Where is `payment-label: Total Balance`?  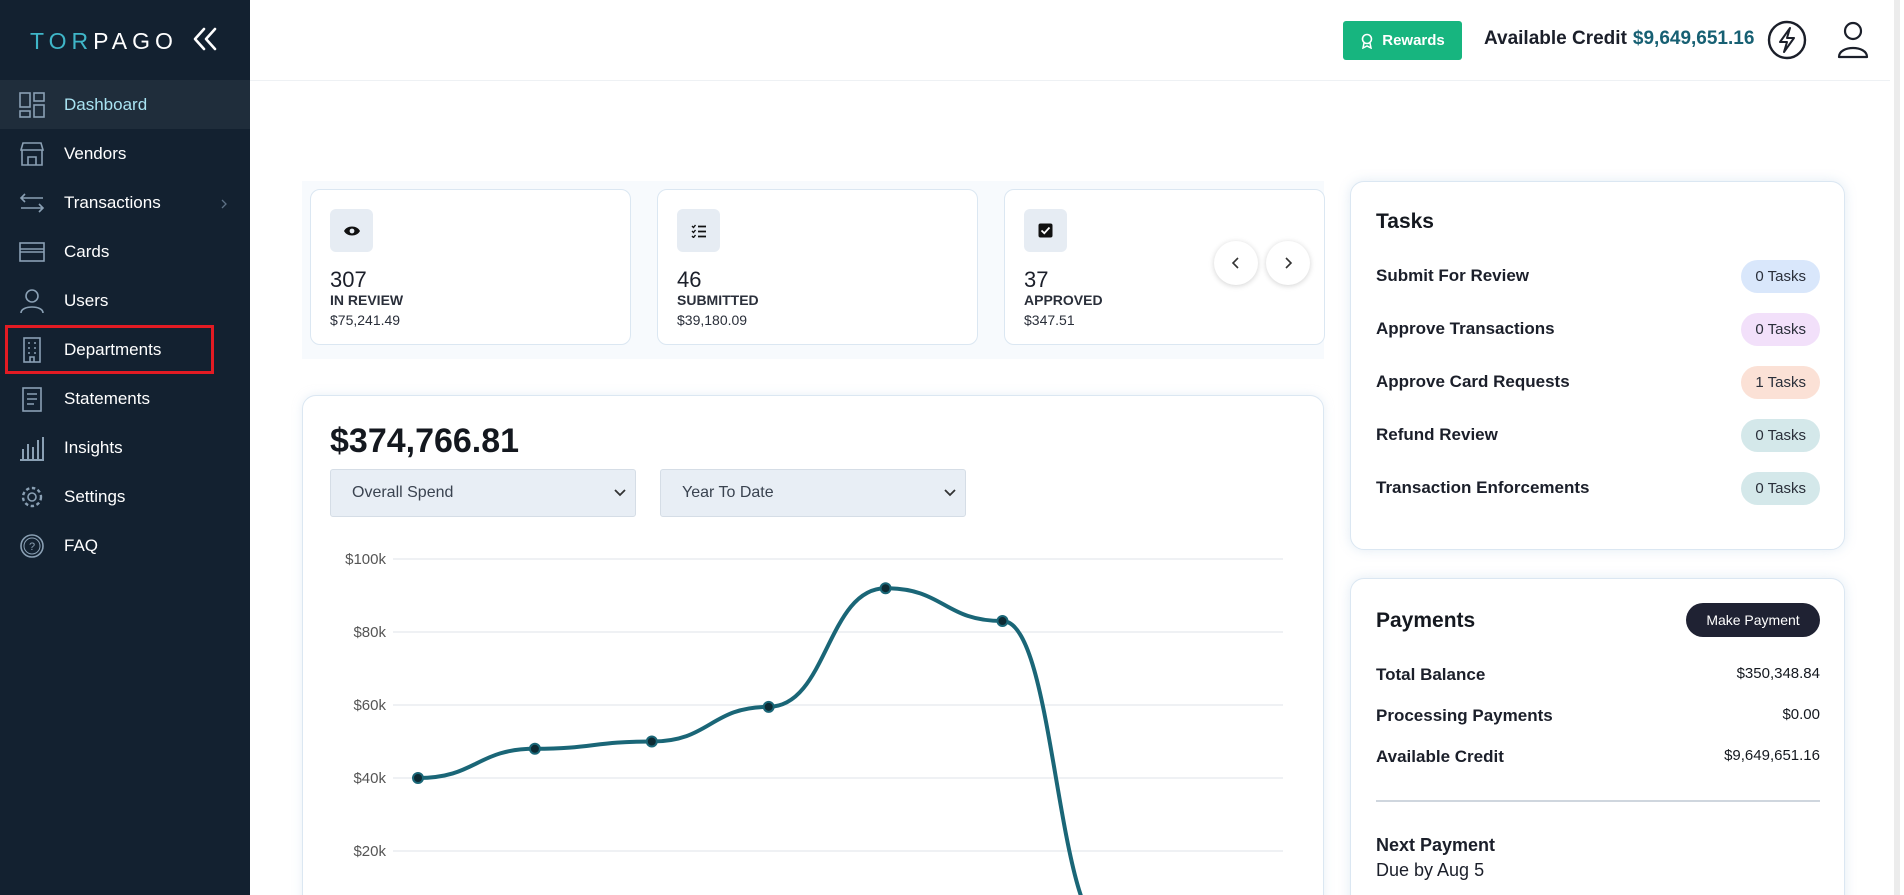 payment-label: Total Balance is located at coordinates (1431, 674).